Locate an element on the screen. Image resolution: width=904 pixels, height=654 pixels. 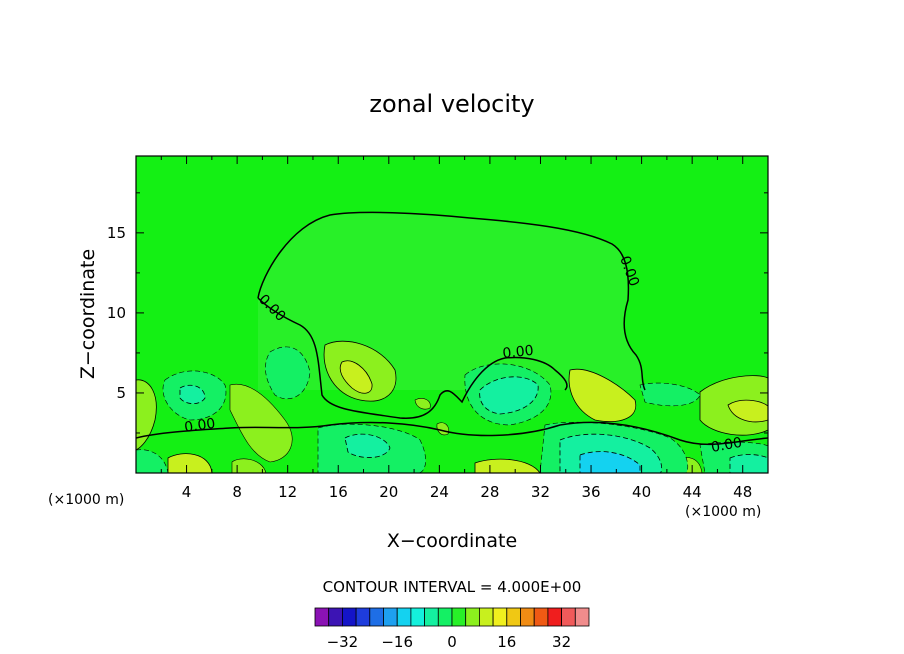
region-neg-c-core is located at coordinates (509, 395).